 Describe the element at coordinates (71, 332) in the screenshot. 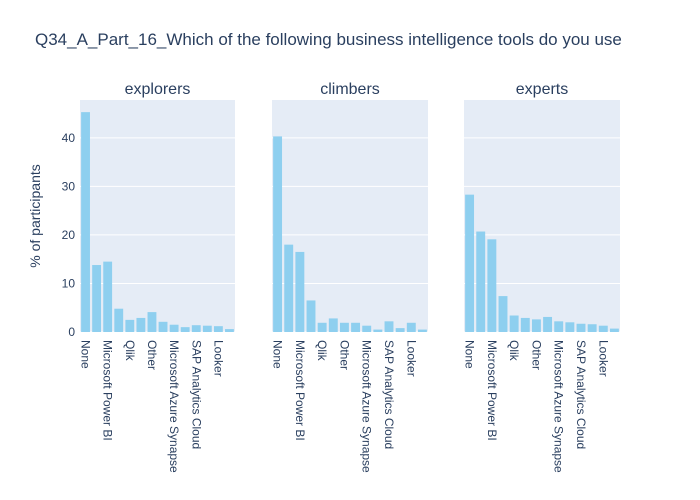

I see `y-tick-label: 0` at that location.